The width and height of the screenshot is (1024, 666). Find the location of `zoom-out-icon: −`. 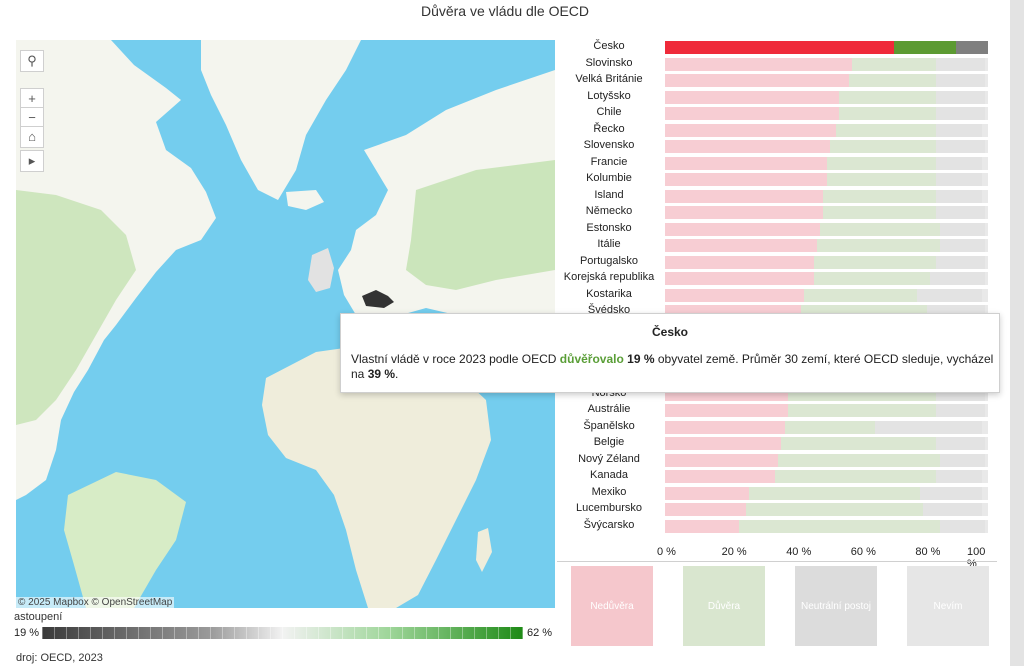

zoom-out-icon: − is located at coordinates (32, 118).